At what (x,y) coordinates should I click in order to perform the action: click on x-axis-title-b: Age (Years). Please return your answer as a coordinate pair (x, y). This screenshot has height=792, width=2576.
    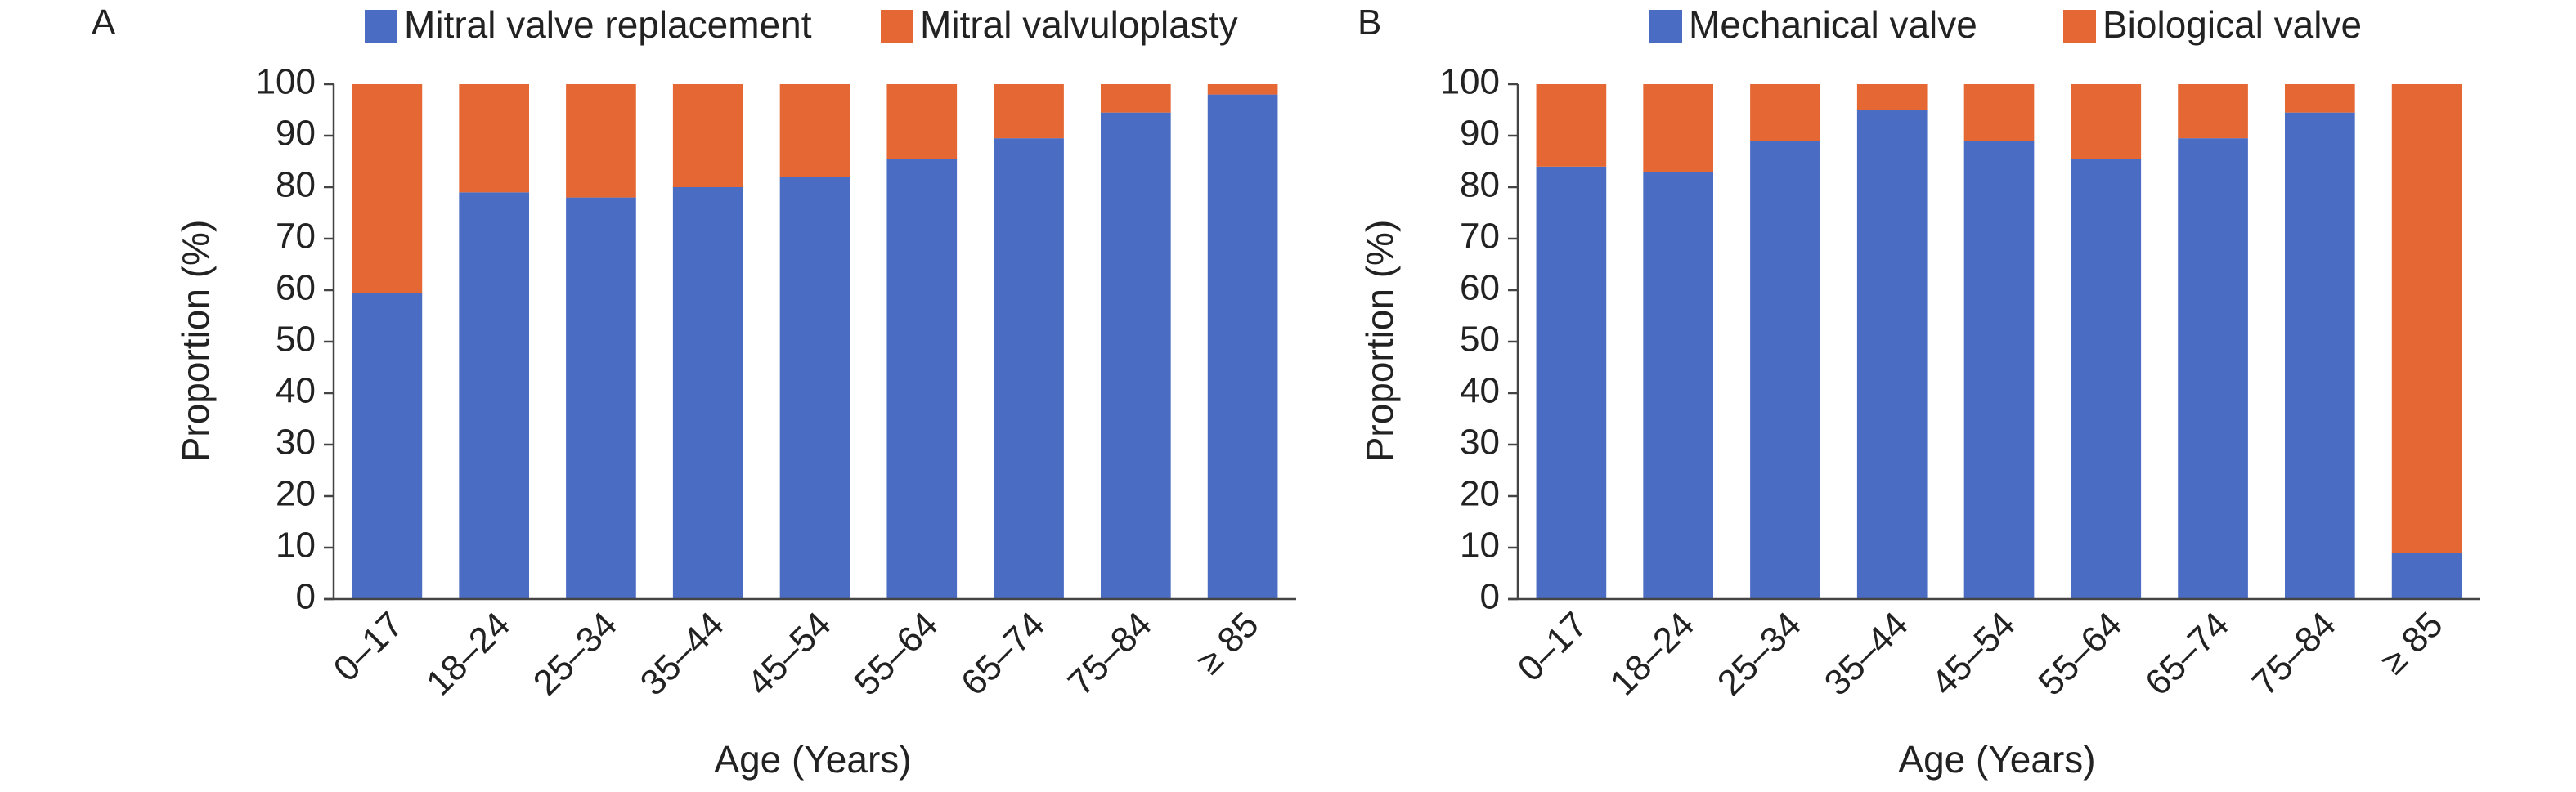
    Looking at the image, I should click on (1996, 759).